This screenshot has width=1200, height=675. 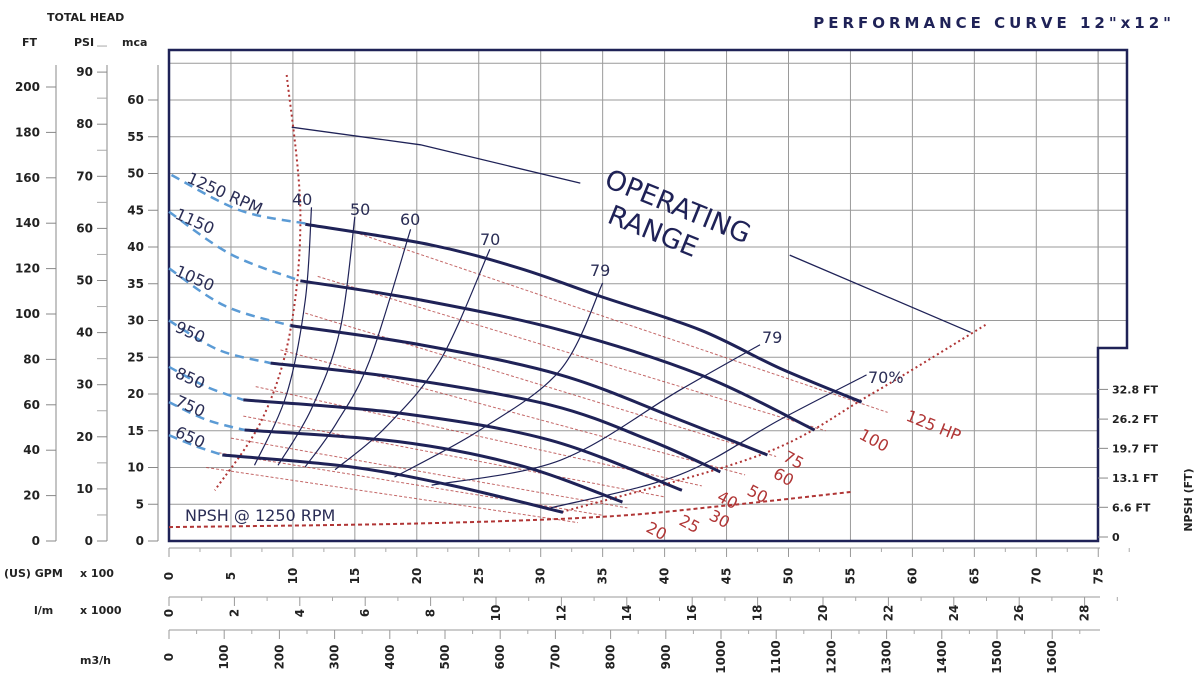 I want to click on gpm-tick-label: 75, so click(x=1098, y=576).